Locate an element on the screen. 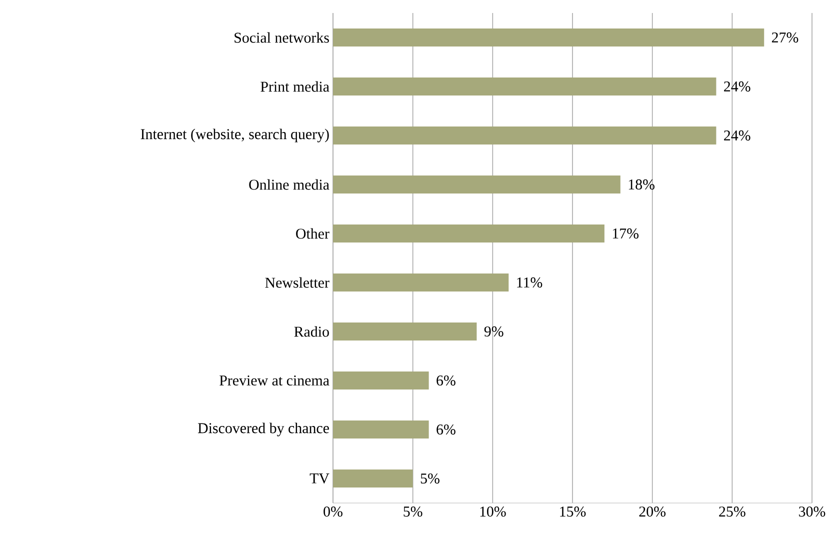 The width and height of the screenshot is (838, 545). x-tick-label: 30% is located at coordinates (812, 511).